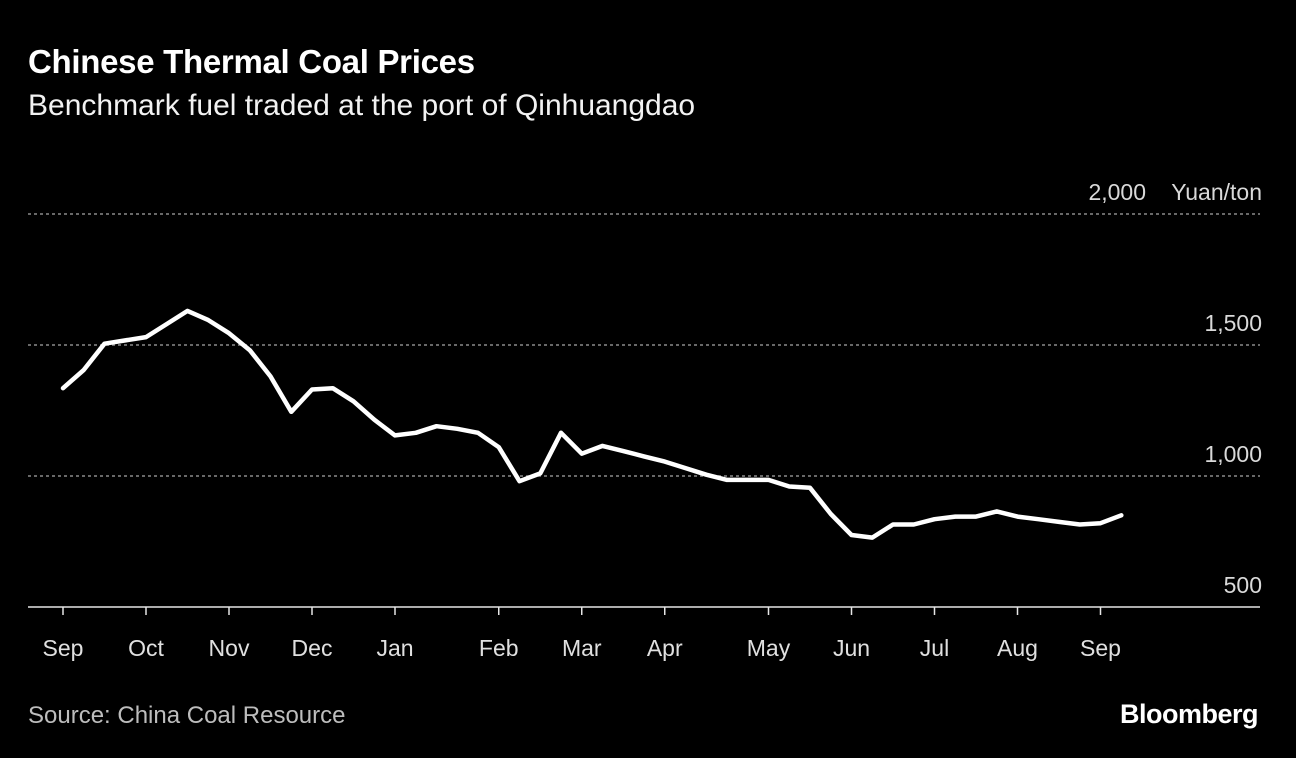 Image resolution: width=1296 pixels, height=758 pixels. What do you see at coordinates (229, 648) in the screenshot?
I see `x-tick-label: Nov` at bounding box center [229, 648].